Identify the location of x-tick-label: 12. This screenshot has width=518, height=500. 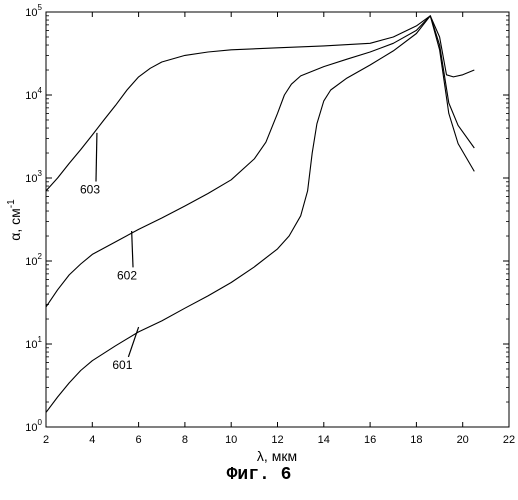
(277, 440).